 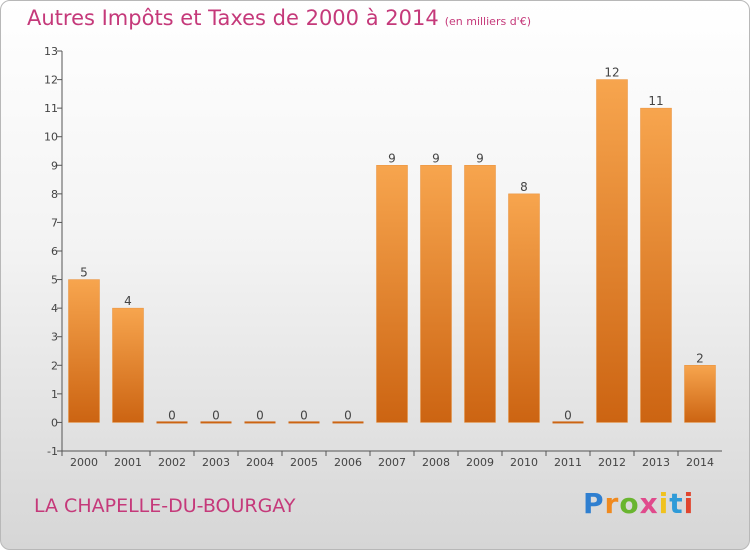 I want to click on chart-title-text: Autres Impôts et Taxes de 2000 à 2014, so click(x=233, y=18).